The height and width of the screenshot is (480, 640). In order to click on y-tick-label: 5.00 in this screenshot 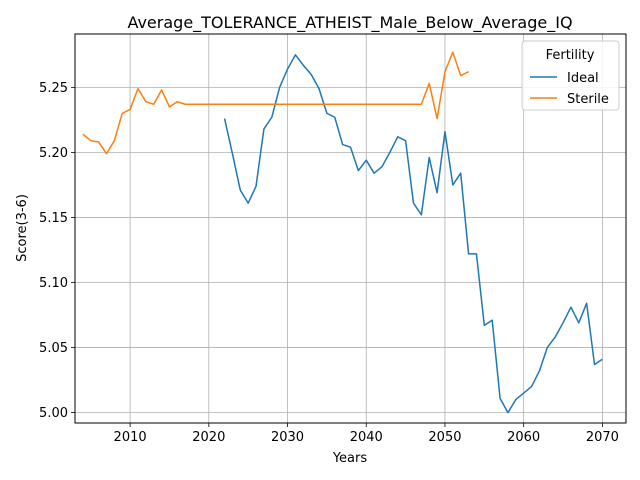, I will do `click(53, 413)`.